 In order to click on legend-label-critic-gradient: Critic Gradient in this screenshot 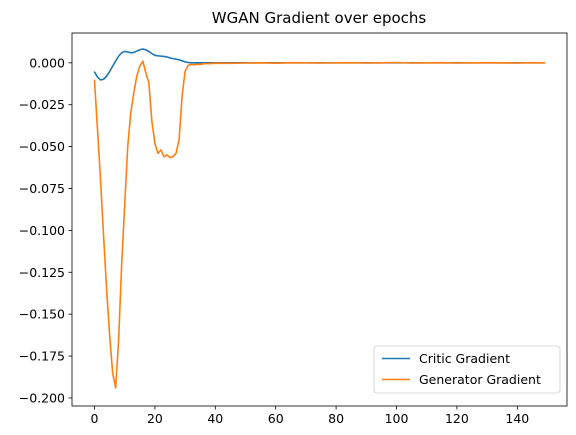, I will do `click(464, 358)`.